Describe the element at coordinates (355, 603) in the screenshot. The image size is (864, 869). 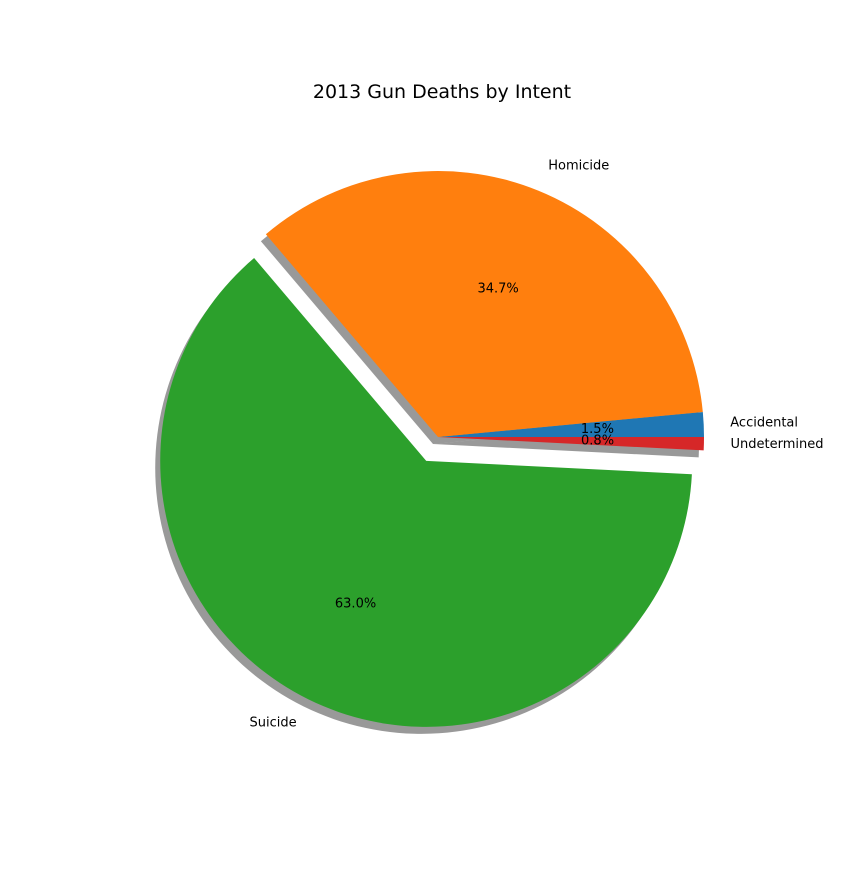
I see `pct-label-suicide: 63.0%` at that location.